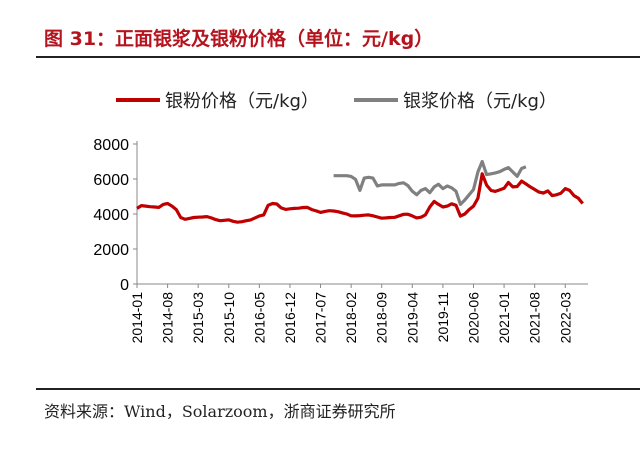  Describe the element at coordinates (565, 318) in the screenshot. I see `x-tick-label: 2022-03` at that location.